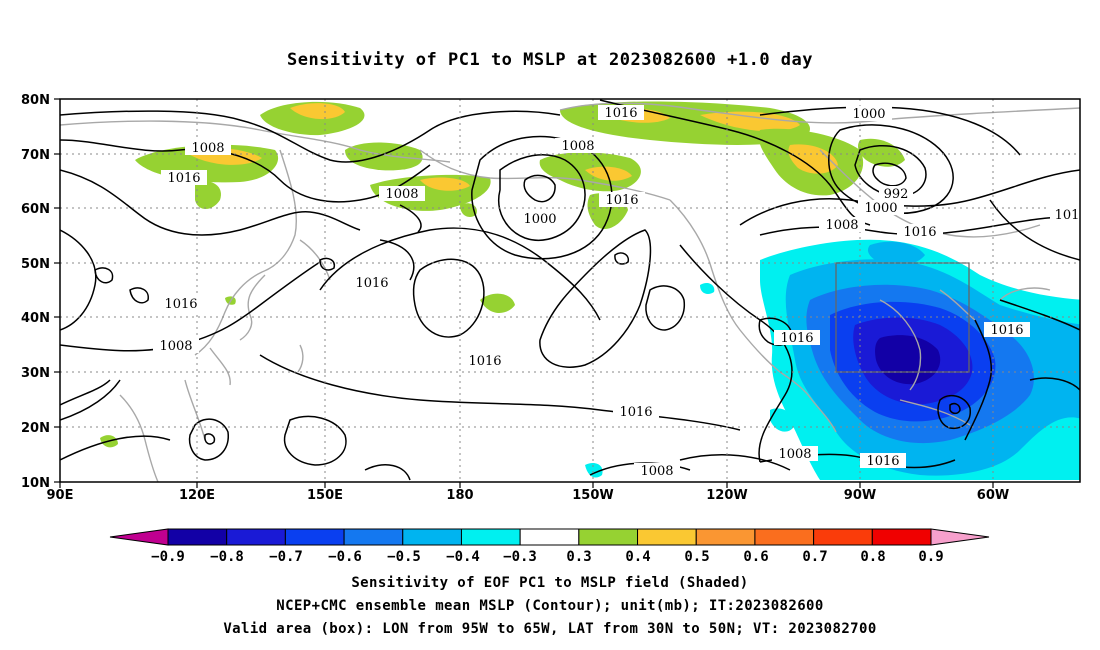 The image size is (1100, 650). I want to click on lon-label: 150W, so click(592, 495).